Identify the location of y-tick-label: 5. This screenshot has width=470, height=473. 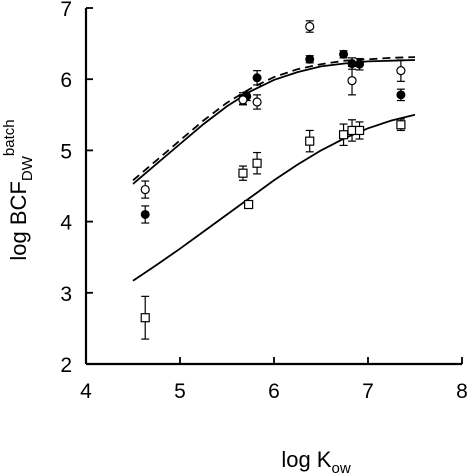
(66, 151).